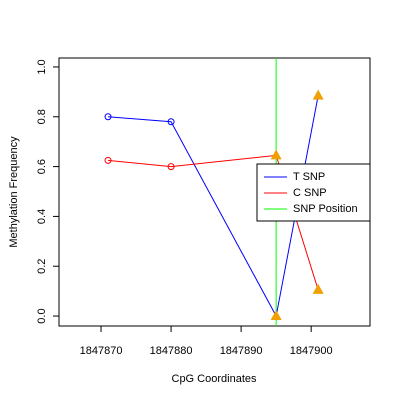 This screenshot has width=400, height=400. I want to click on legend-label: T SNP, so click(309, 177).